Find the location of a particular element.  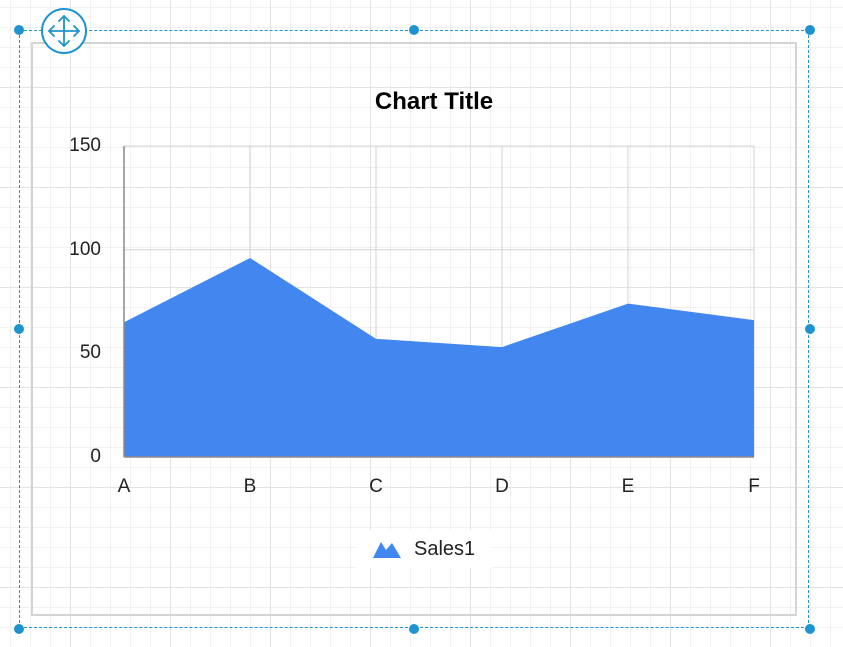

move-handle is located at coordinates (64, 31).